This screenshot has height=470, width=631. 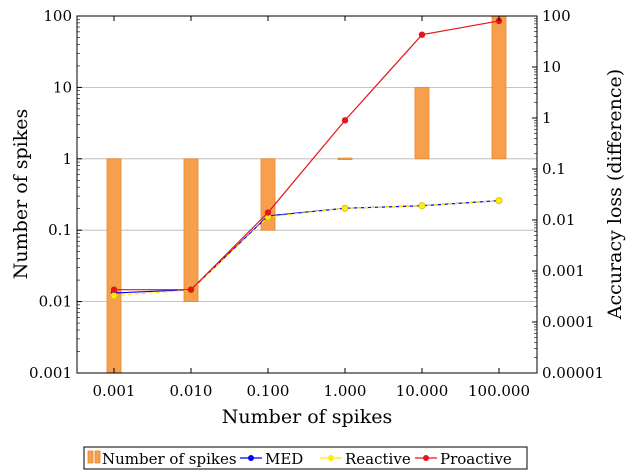 I want to click on series-line-reactive, so click(x=306, y=248).